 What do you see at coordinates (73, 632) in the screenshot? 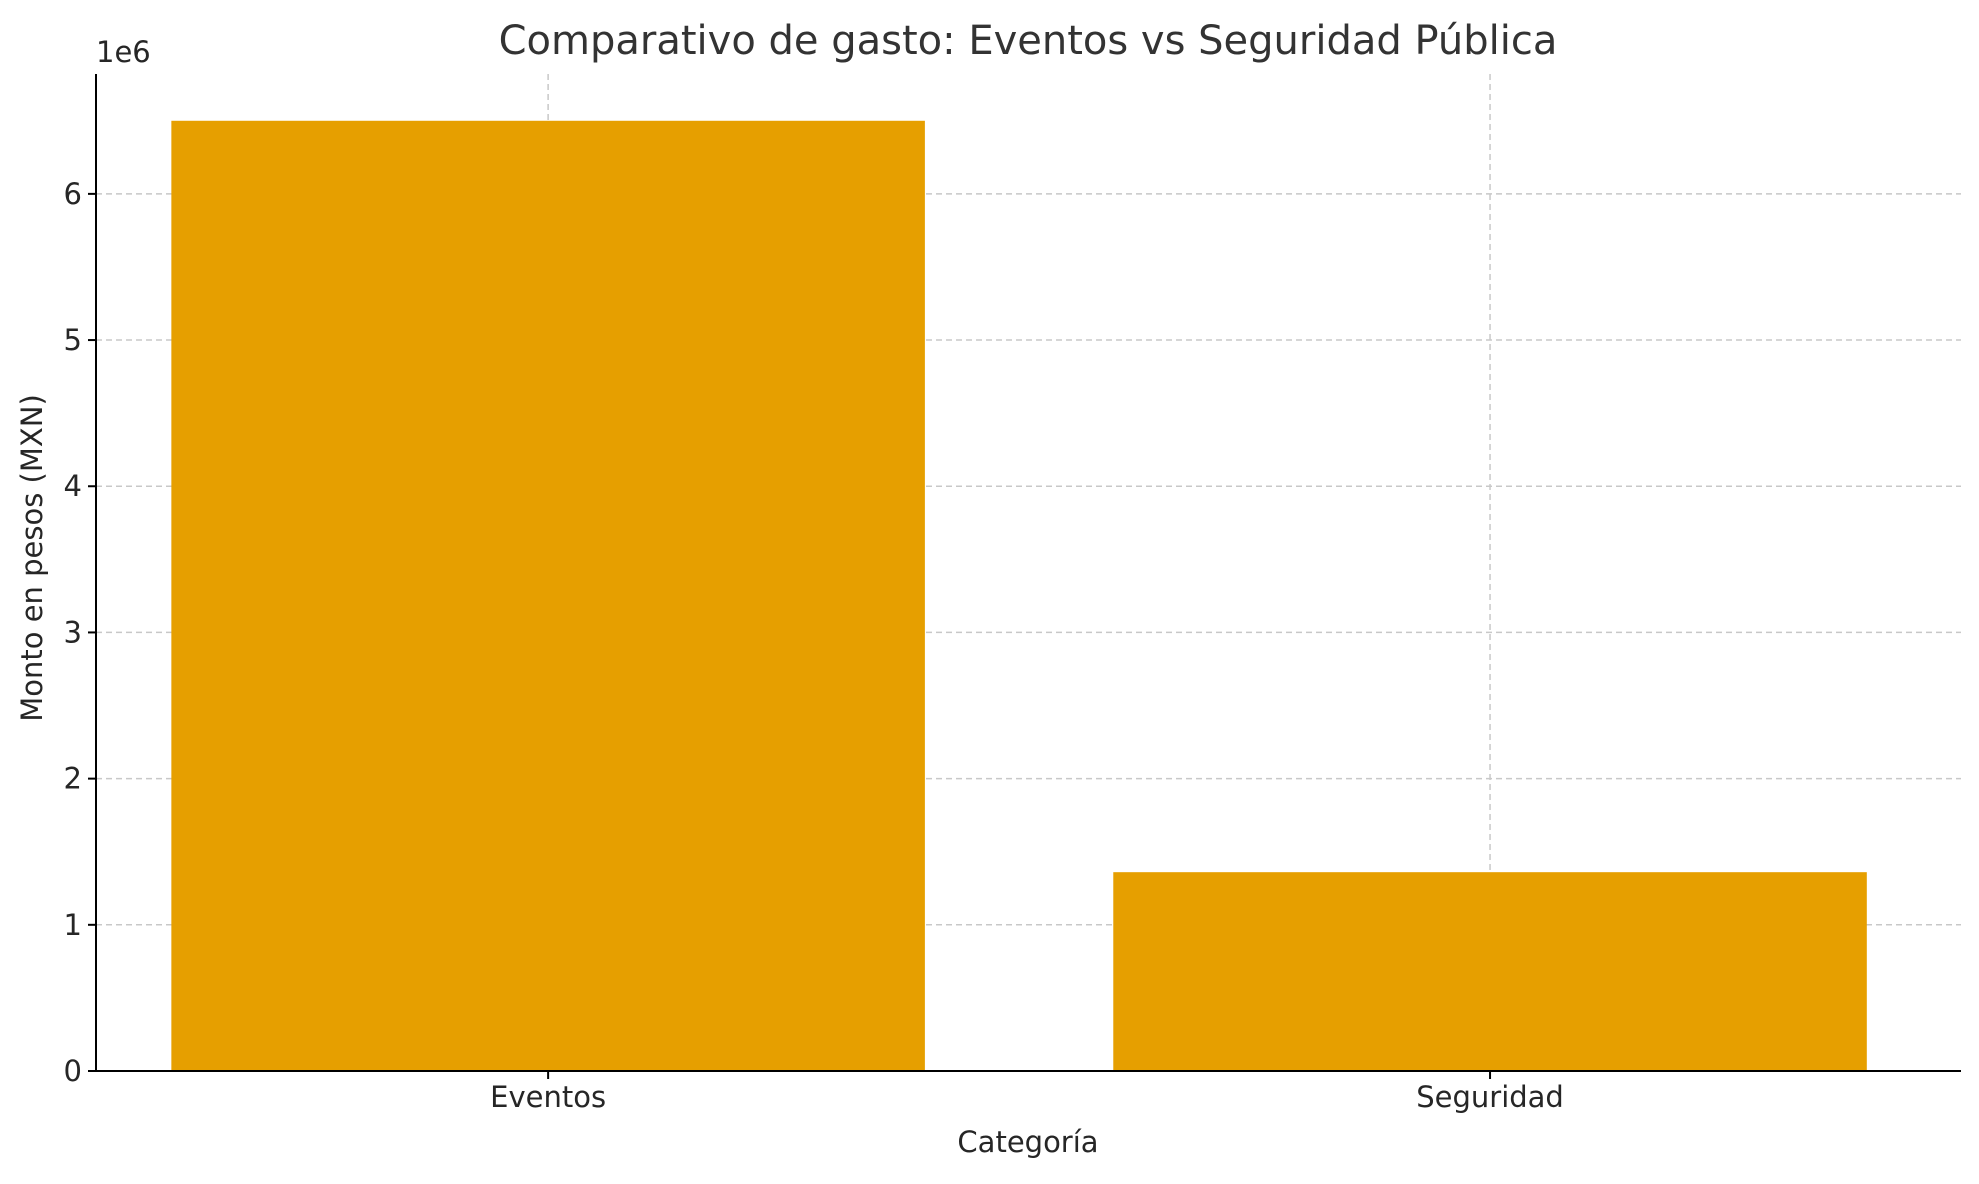
I see `y-tick-label: 3` at bounding box center [73, 632].